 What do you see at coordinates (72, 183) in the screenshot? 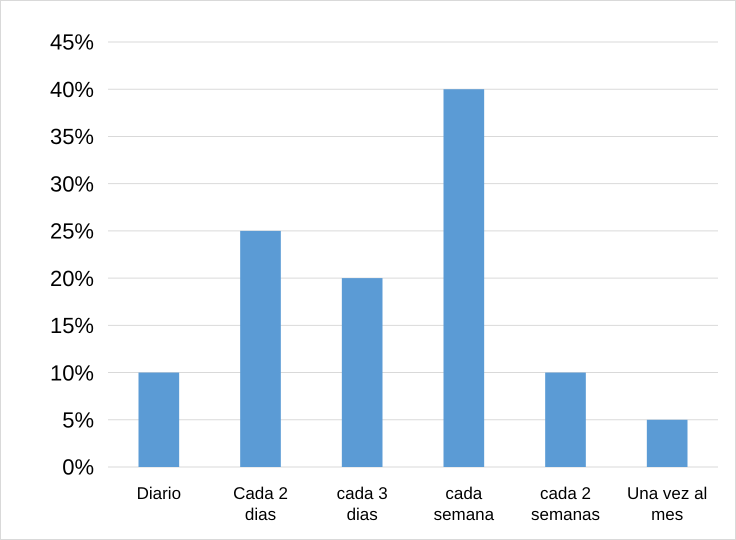
I see `y-tick-label: 30%` at bounding box center [72, 183].